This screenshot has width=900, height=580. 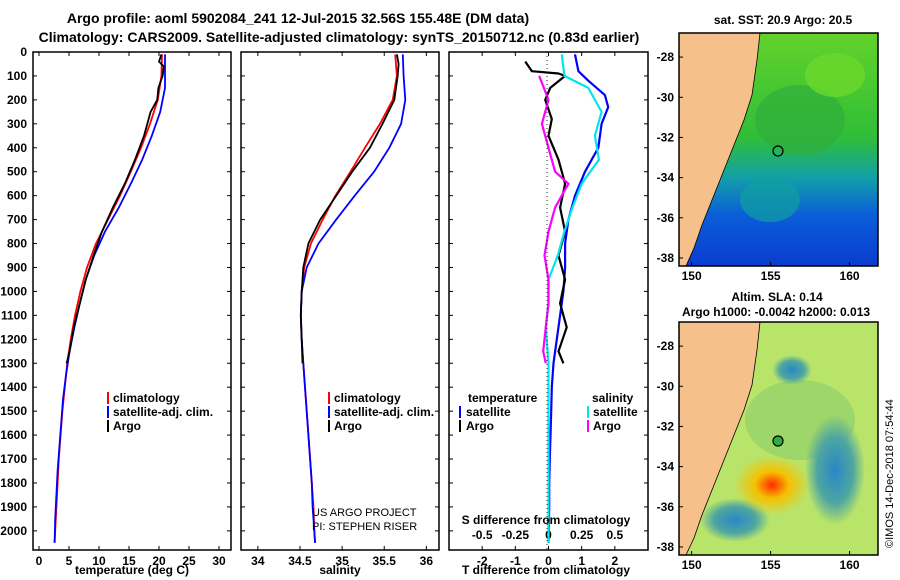 What do you see at coordinates (13, 507) in the screenshot?
I see `depth-tick-label: 1900` at bounding box center [13, 507].